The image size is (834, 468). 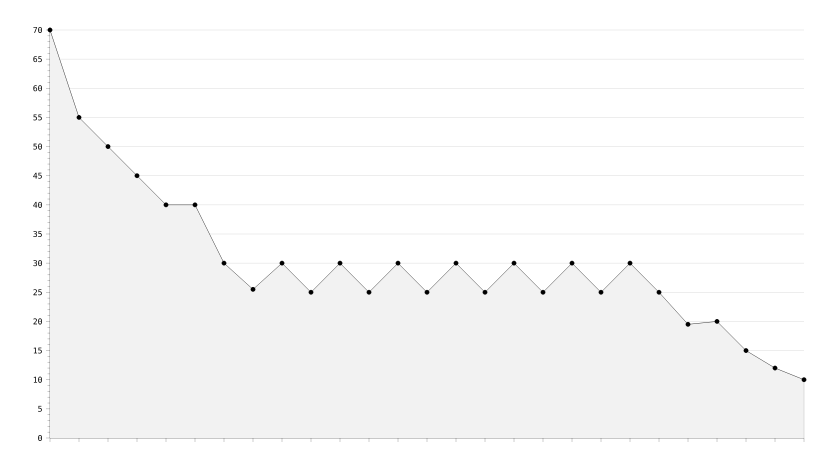 What do you see at coordinates (40, 409) in the screenshot?
I see `y-tick-label: 5` at bounding box center [40, 409].